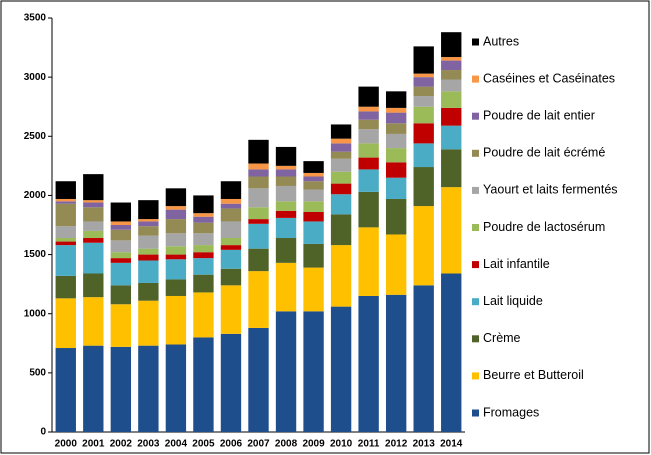  I want to click on x-tick-label: 2003, so click(148, 444).